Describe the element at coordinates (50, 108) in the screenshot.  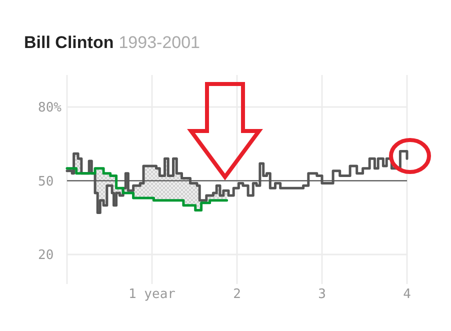
I see `y-tick-label: 80%` at that location.